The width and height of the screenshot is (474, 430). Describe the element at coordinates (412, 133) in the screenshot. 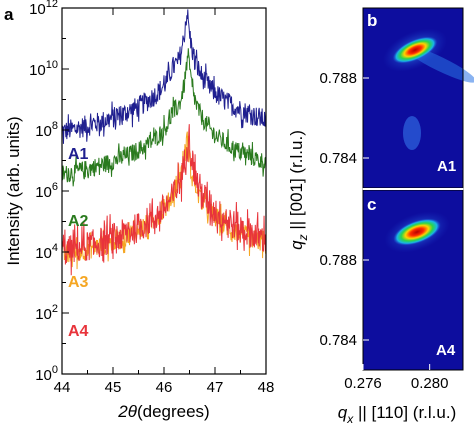

I see `panel-b-diffuse-spot` at that location.